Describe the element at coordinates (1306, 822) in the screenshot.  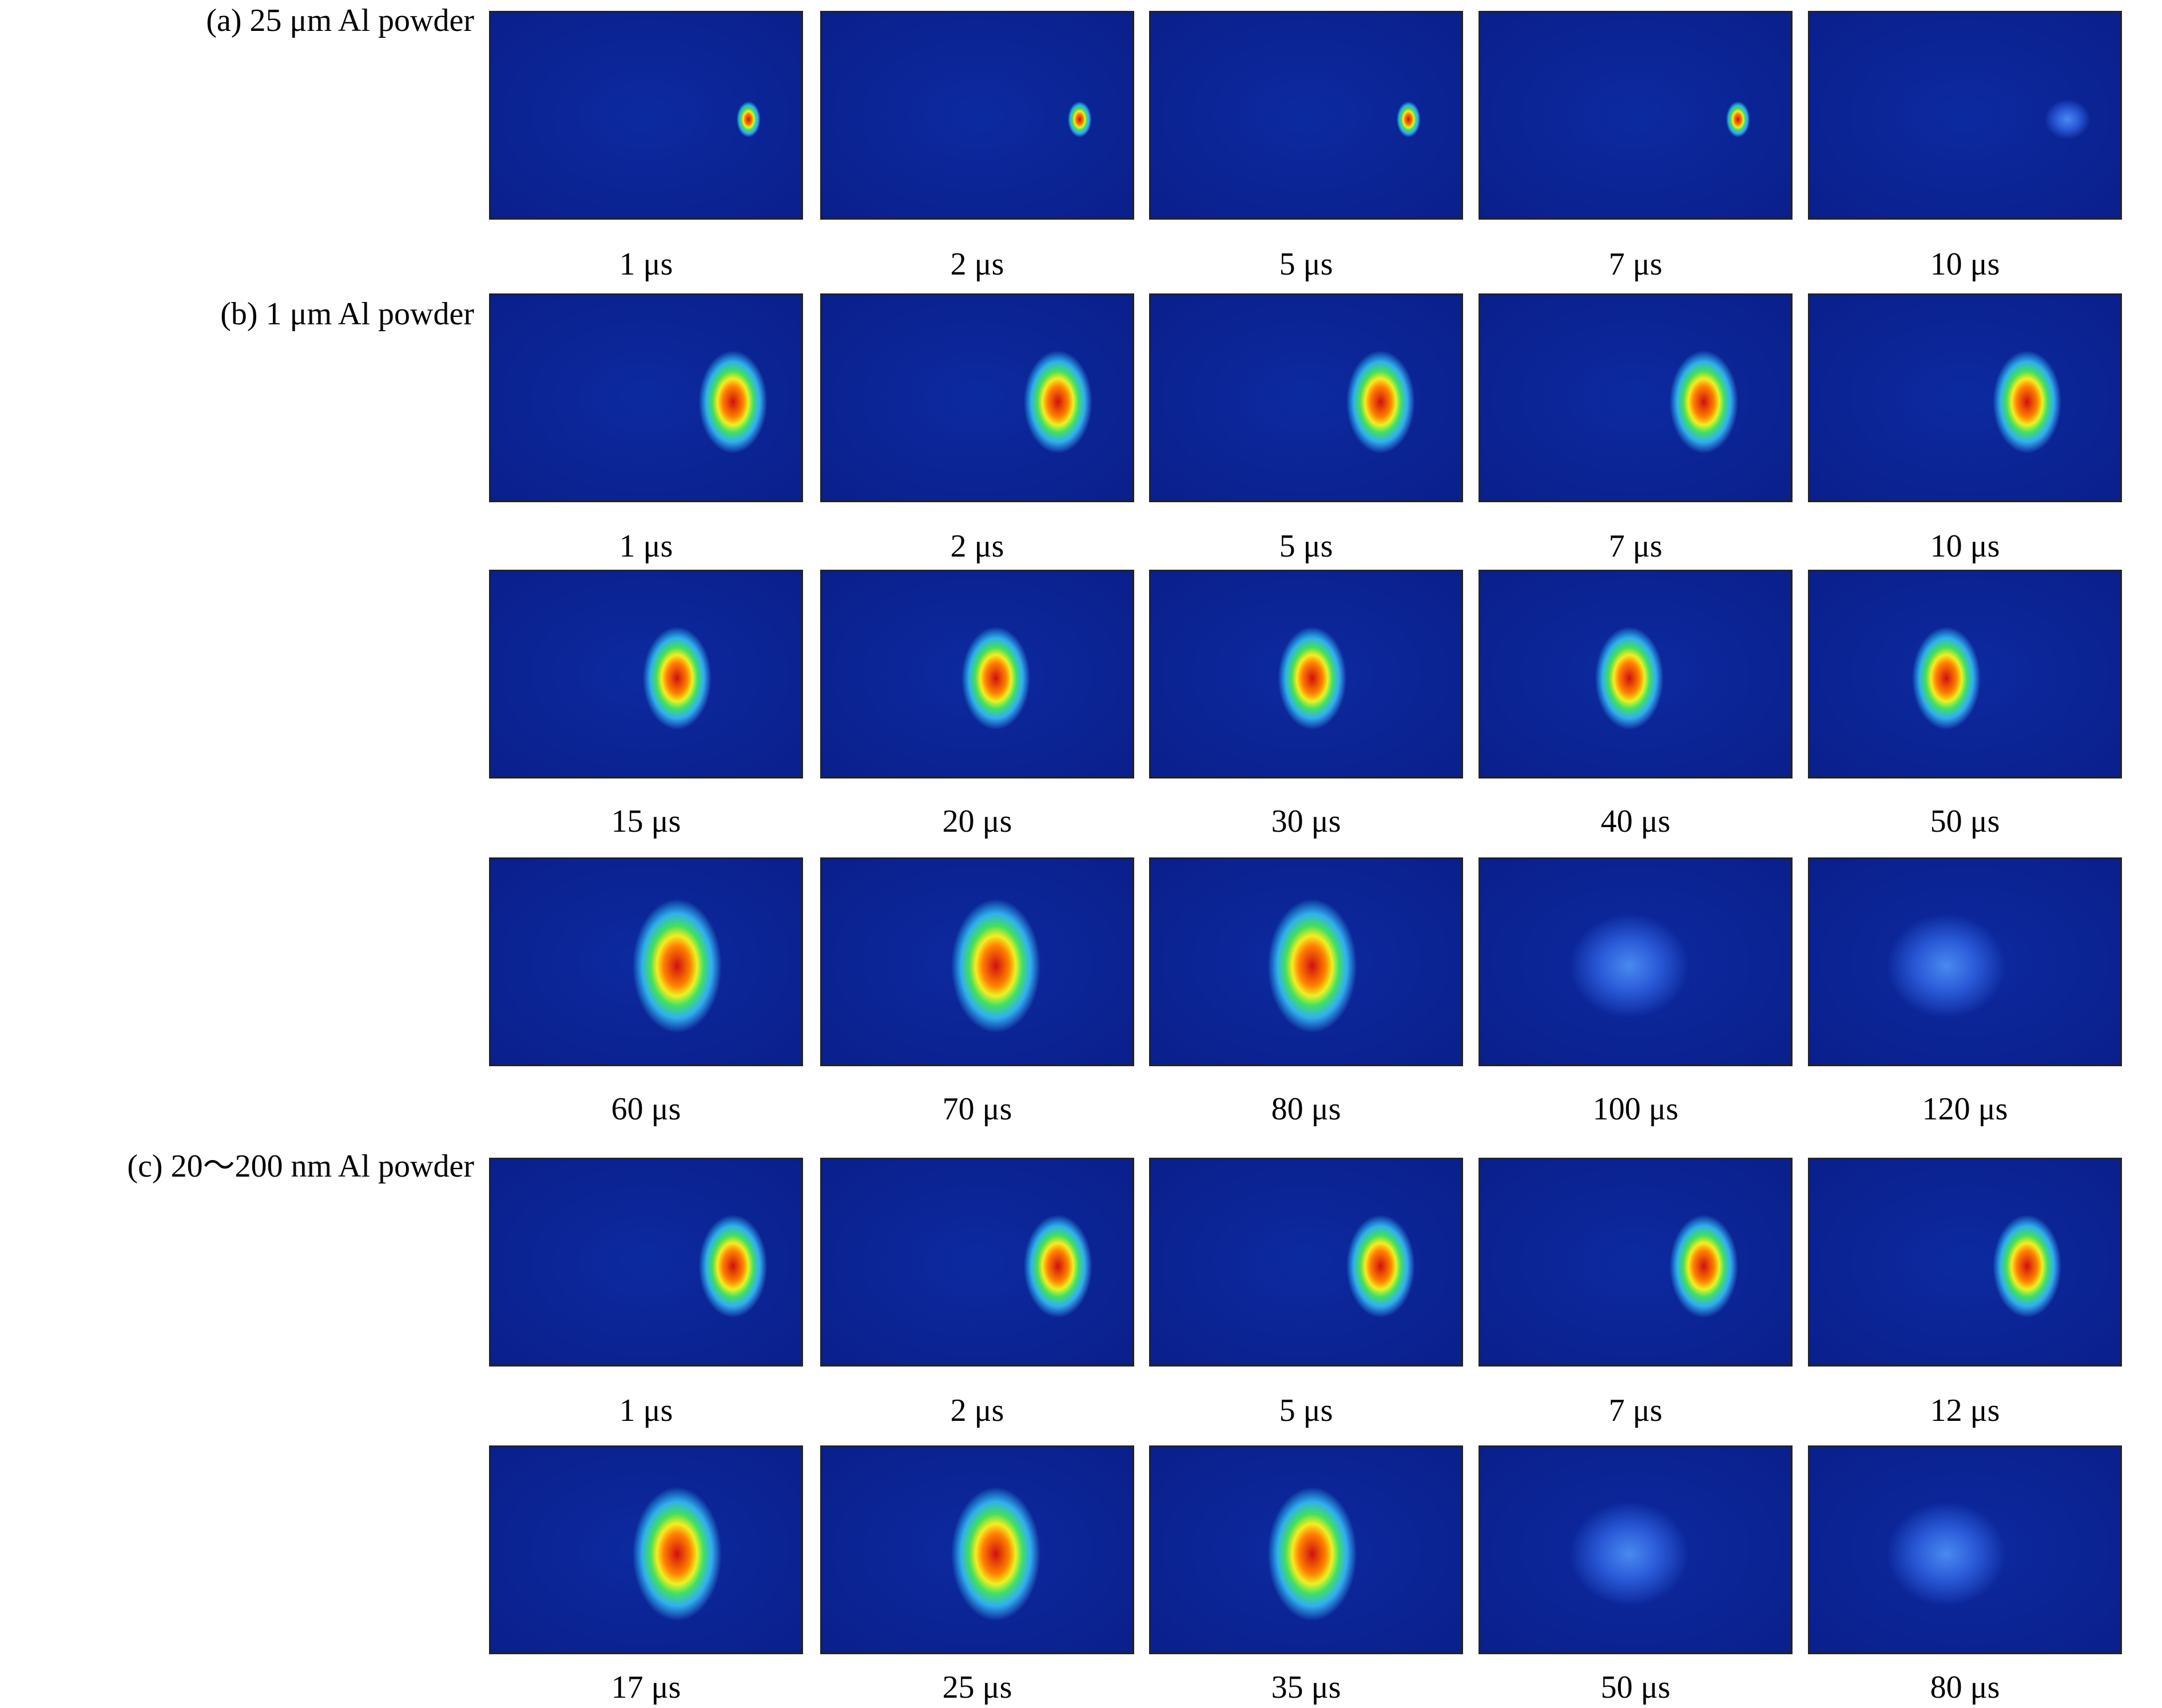
I see `time-caption: 30 μs` at that location.